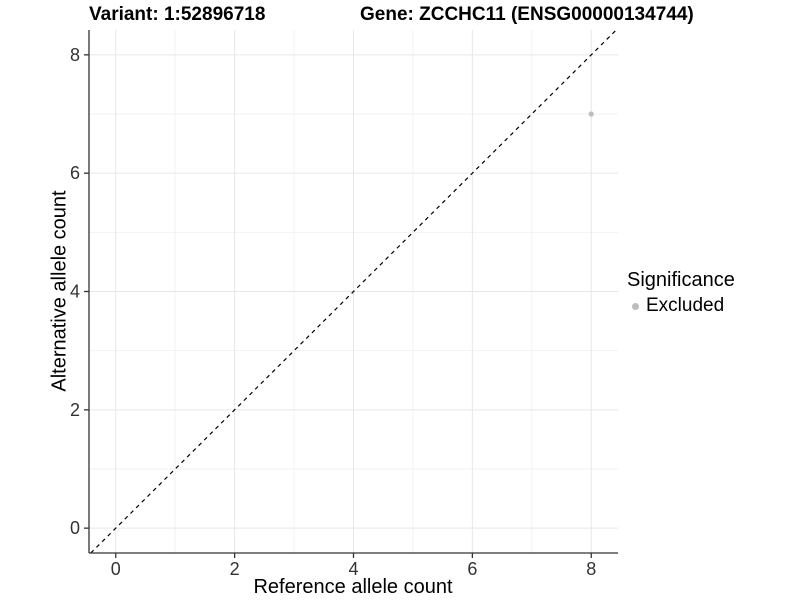 The height and width of the screenshot is (600, 800). Describe the element at coordinates (681, 280) in the screenshot. I see `legend-title: Significance` at that location.